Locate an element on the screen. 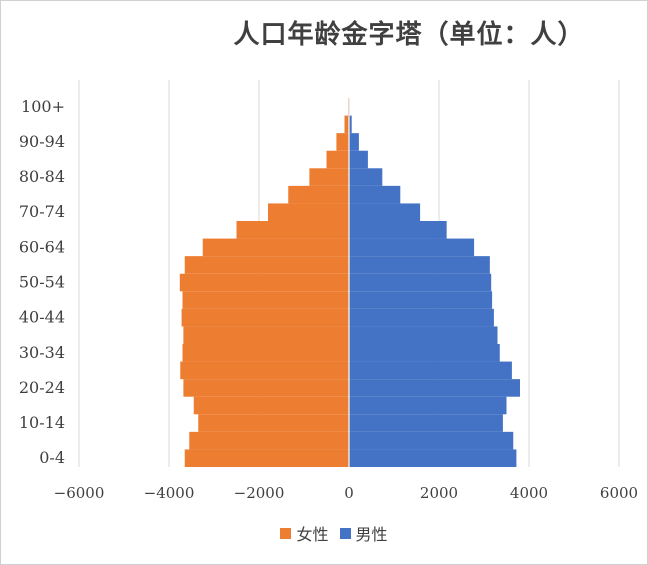  x-tick-label-0: −6000 is located at coordinates (79, 493).